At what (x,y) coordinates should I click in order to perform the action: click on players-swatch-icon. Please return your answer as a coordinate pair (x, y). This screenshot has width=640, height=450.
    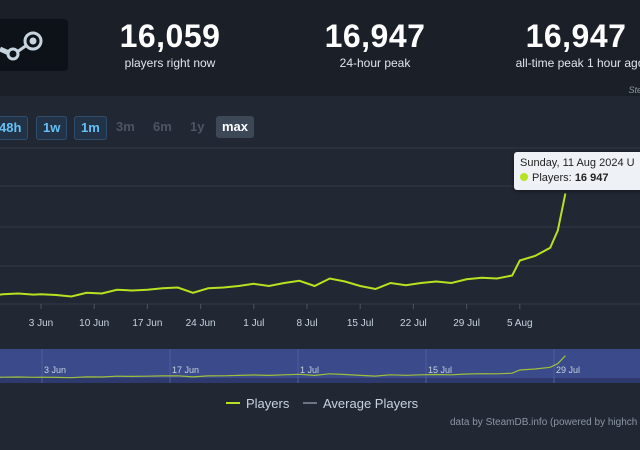
    Looking at the image, I should click on (233, 403).